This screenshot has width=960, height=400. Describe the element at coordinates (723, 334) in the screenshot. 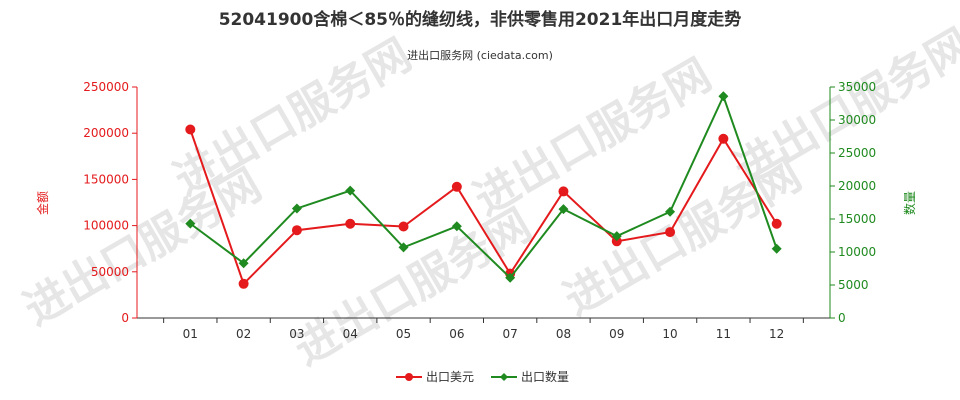

I see `x-tick-label: 11` at that location.